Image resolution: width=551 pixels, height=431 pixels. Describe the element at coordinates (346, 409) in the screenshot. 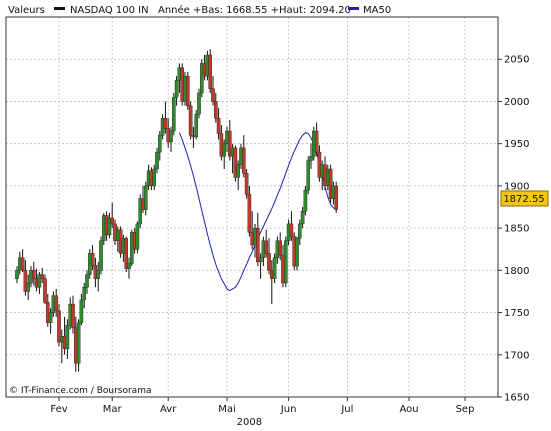

I see `xtick-label: Jul` at that location.